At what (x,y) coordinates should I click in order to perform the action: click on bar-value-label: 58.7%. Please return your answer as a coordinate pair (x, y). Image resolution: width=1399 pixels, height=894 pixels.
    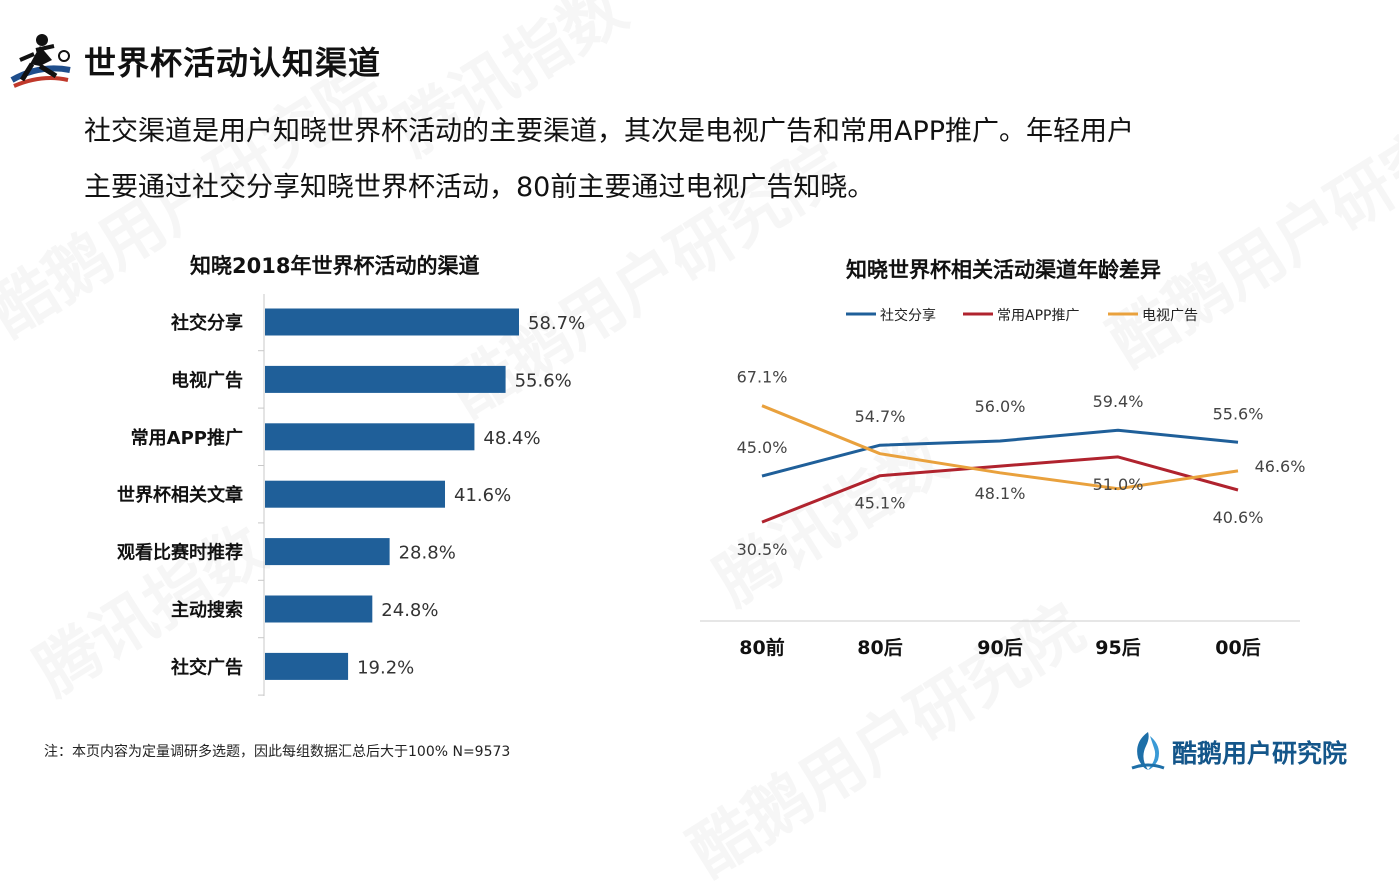
    Looking at the image, I should click on (556, 323).